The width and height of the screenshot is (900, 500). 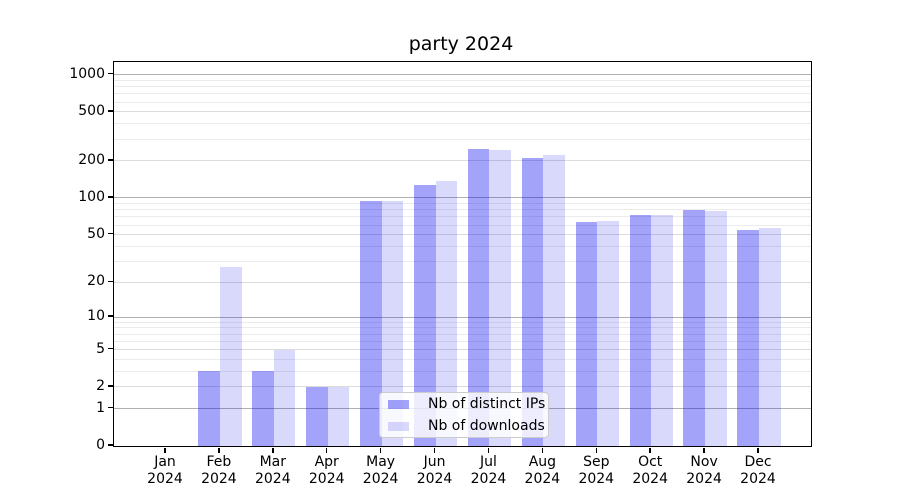 I want to click on bar-distinct-ips-may, so click(x=371, y=323).